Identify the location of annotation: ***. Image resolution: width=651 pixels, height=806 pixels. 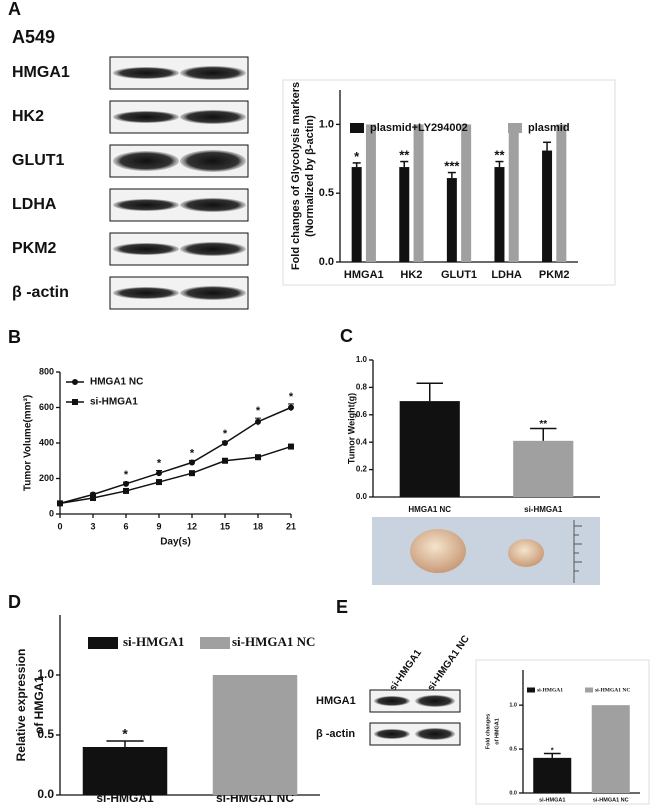
(452, 165).